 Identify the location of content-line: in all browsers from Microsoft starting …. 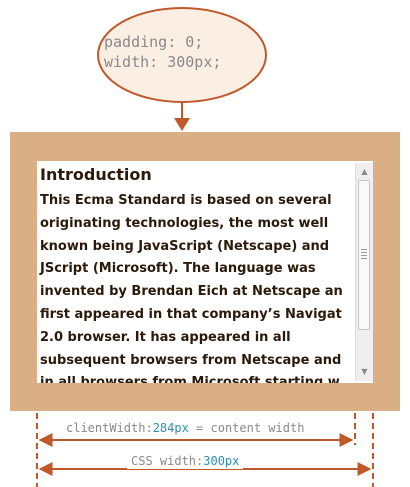
(190, 379).